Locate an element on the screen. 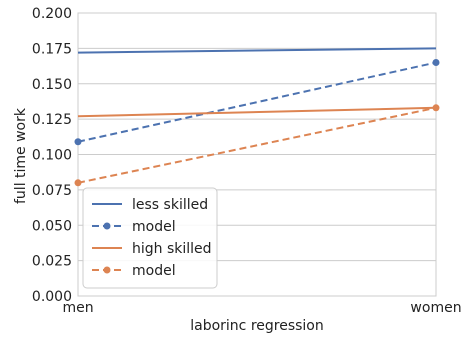 The image size is (464, 337). y-tick-label: 0.050 is located at coordinates (52, 226).